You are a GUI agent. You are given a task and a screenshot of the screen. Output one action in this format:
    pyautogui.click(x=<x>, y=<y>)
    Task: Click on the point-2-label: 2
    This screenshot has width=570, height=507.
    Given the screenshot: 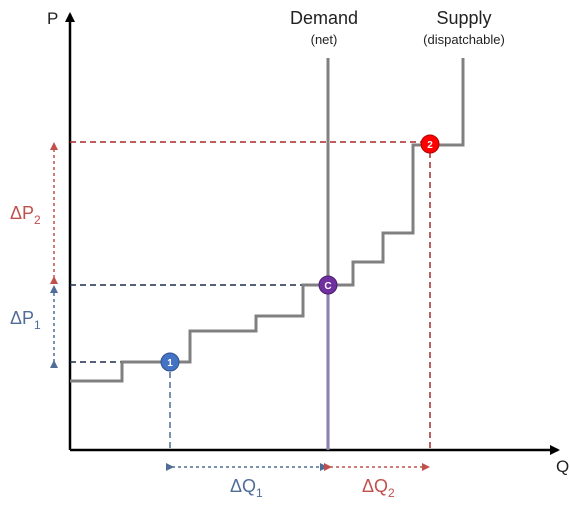 What is the action you would take?
    pyautogui.click(x=430, y=145)
    